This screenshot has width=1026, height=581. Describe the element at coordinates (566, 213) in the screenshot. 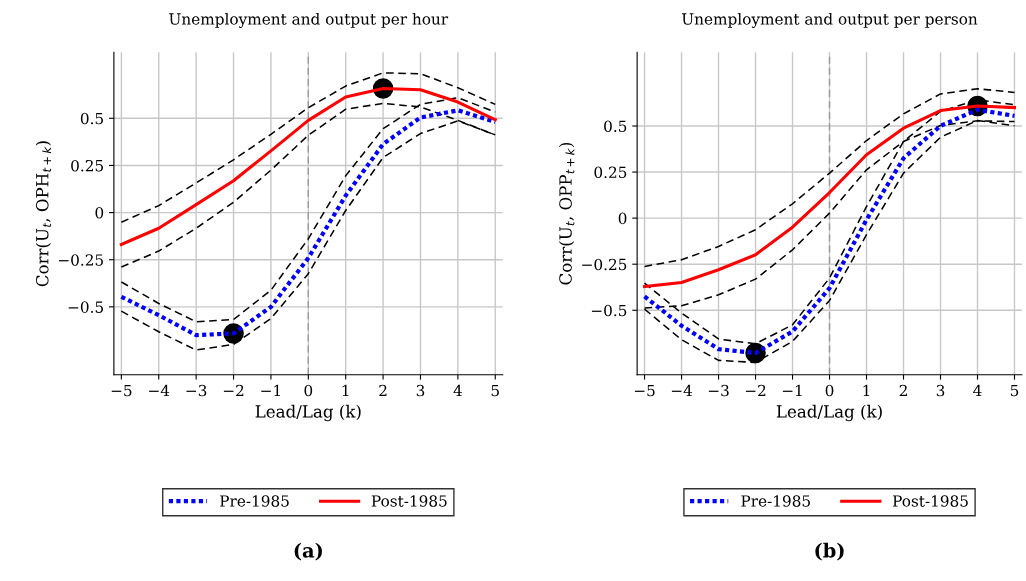

I see `y-axis-title: Corr(U$_{t}$, OPP$_{t+k}$)` at that location.